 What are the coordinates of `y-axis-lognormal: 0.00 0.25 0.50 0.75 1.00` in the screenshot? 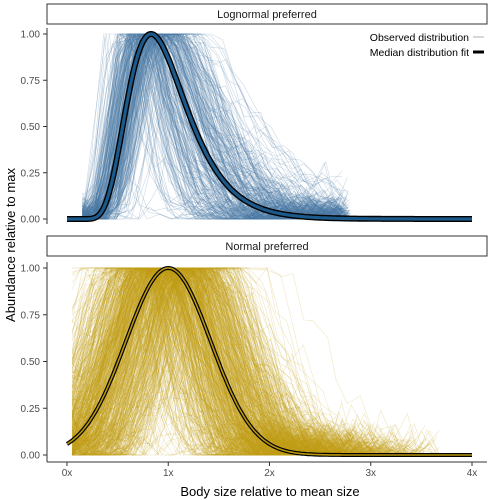 It's located at (34, 127).